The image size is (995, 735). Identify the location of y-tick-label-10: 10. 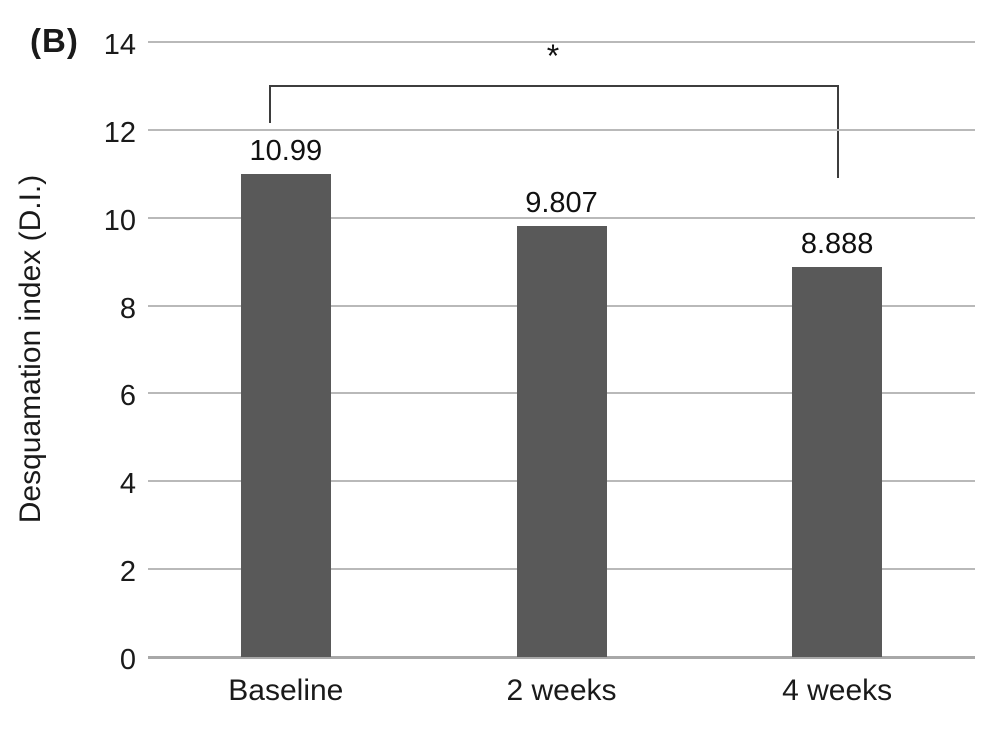
(119, 220).